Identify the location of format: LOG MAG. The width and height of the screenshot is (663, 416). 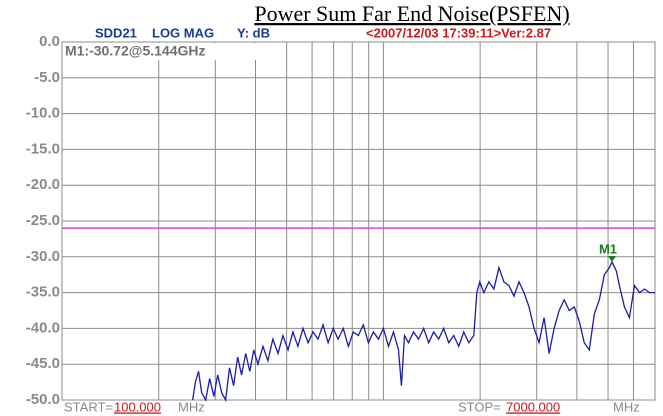
(183, 32).